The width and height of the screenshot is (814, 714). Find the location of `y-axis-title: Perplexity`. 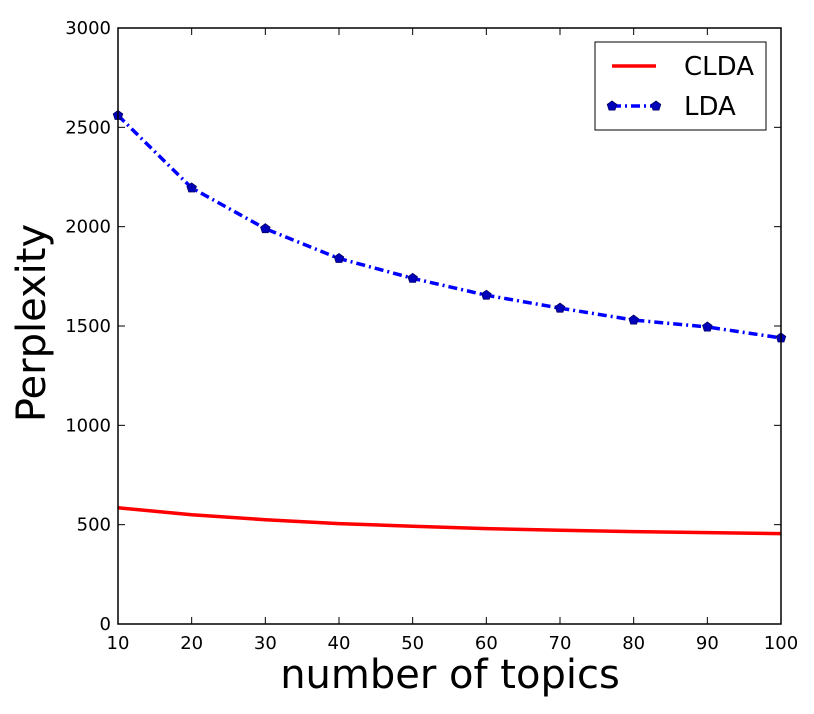

y-axis-title: Perplexity is located at coordinates (32, 323).